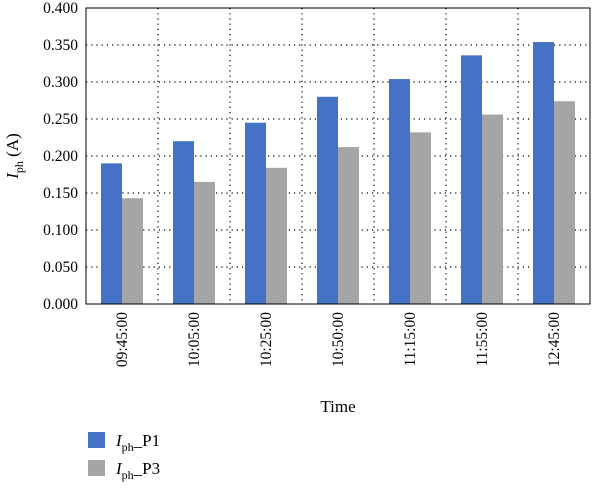  I want to click on y-axis-title-unit: (A), so click(12, 147).